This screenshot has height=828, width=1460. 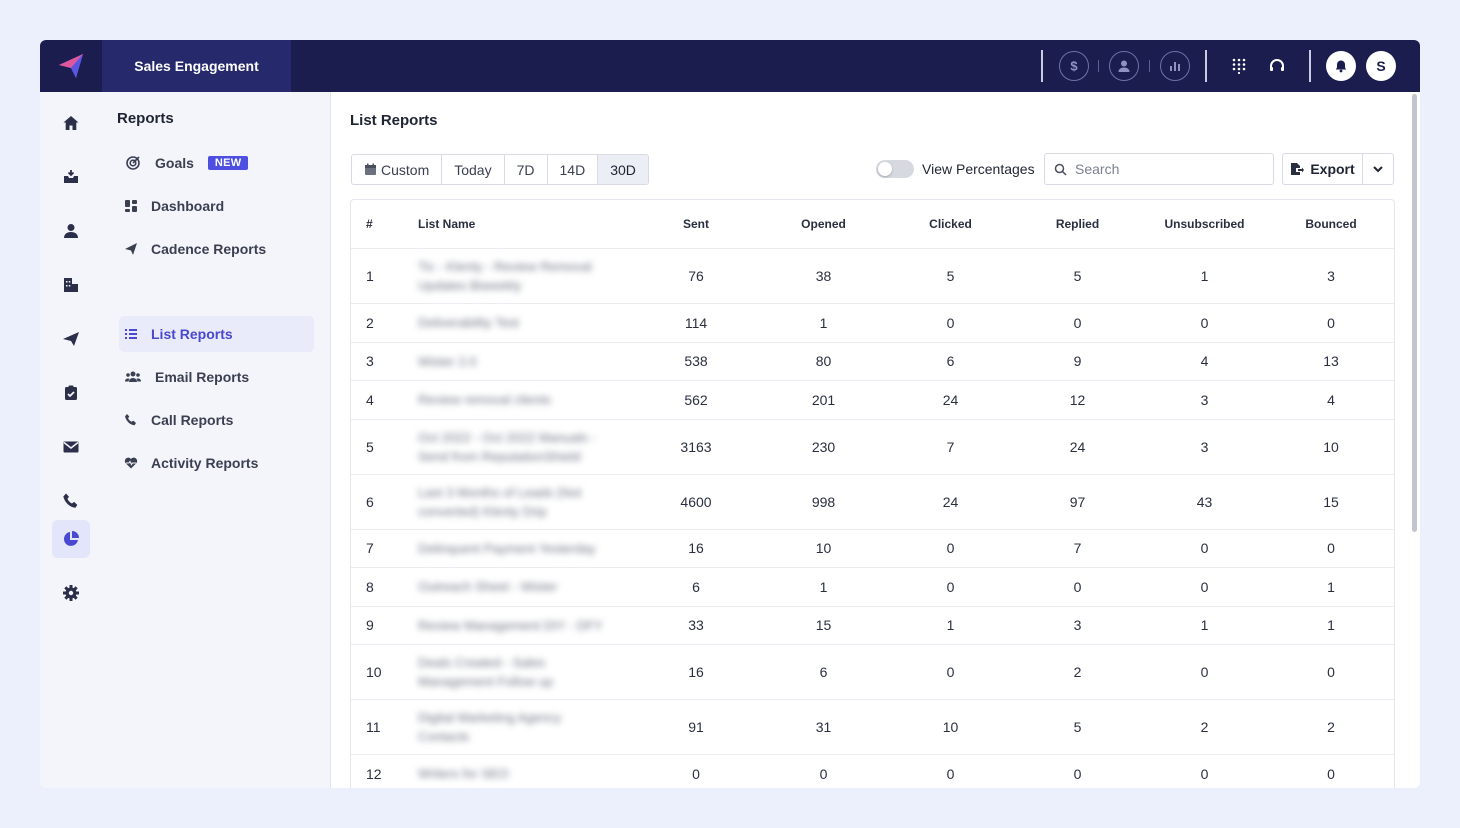 What do you see at coordinates (1077, 548) in the screenshot?
I see `replied-count: 7` at bounding box center [1077, 548].